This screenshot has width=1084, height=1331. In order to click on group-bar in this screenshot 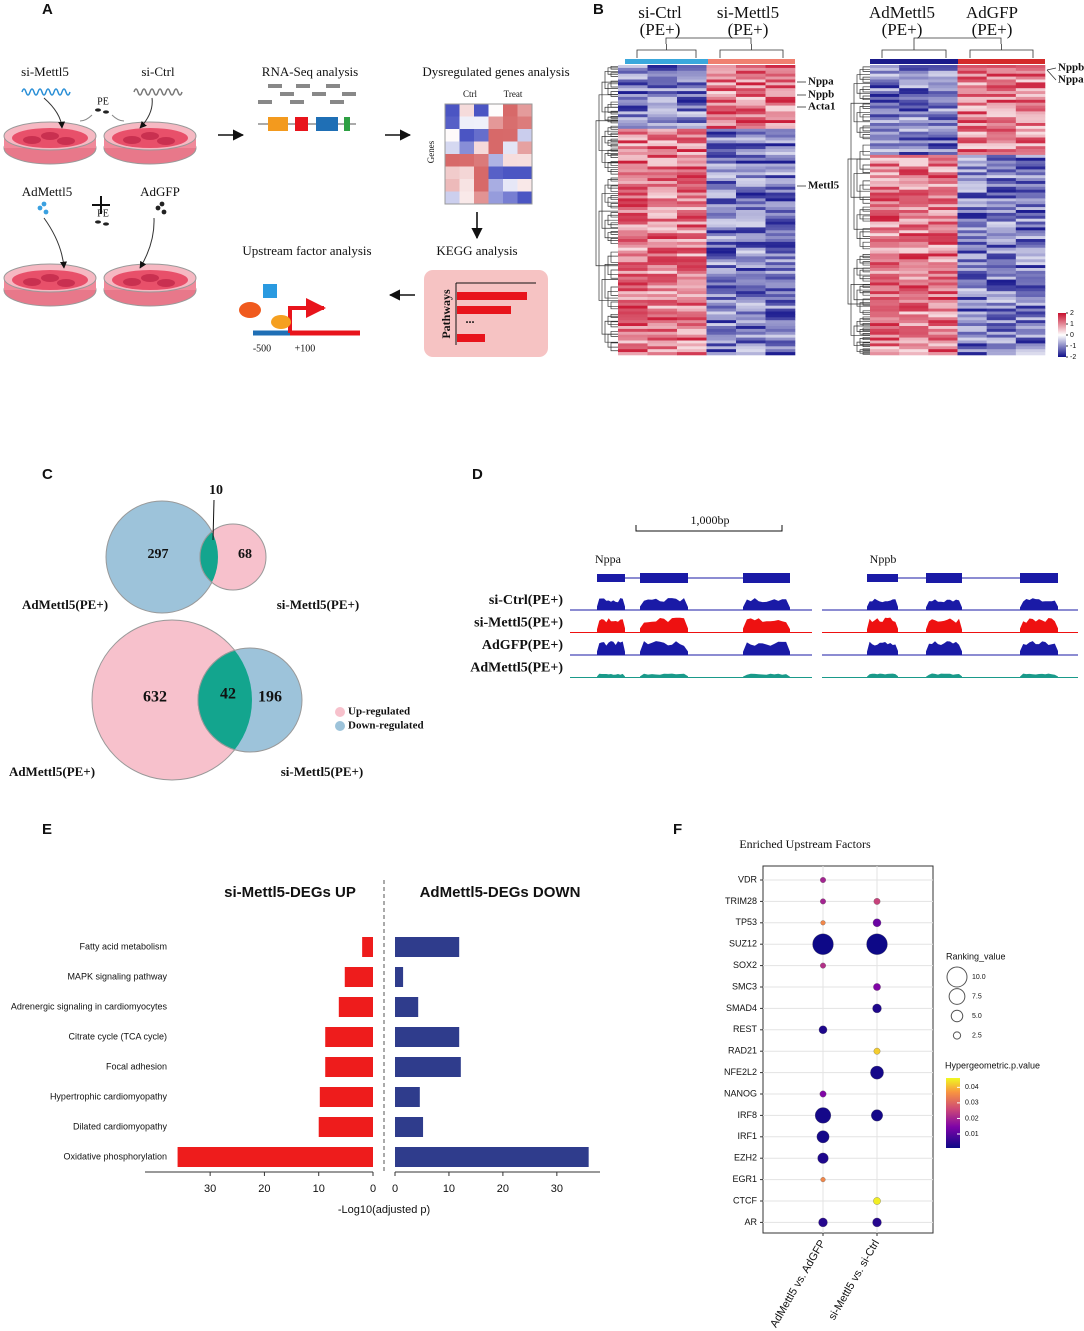, I will do `click(914, 61)`.